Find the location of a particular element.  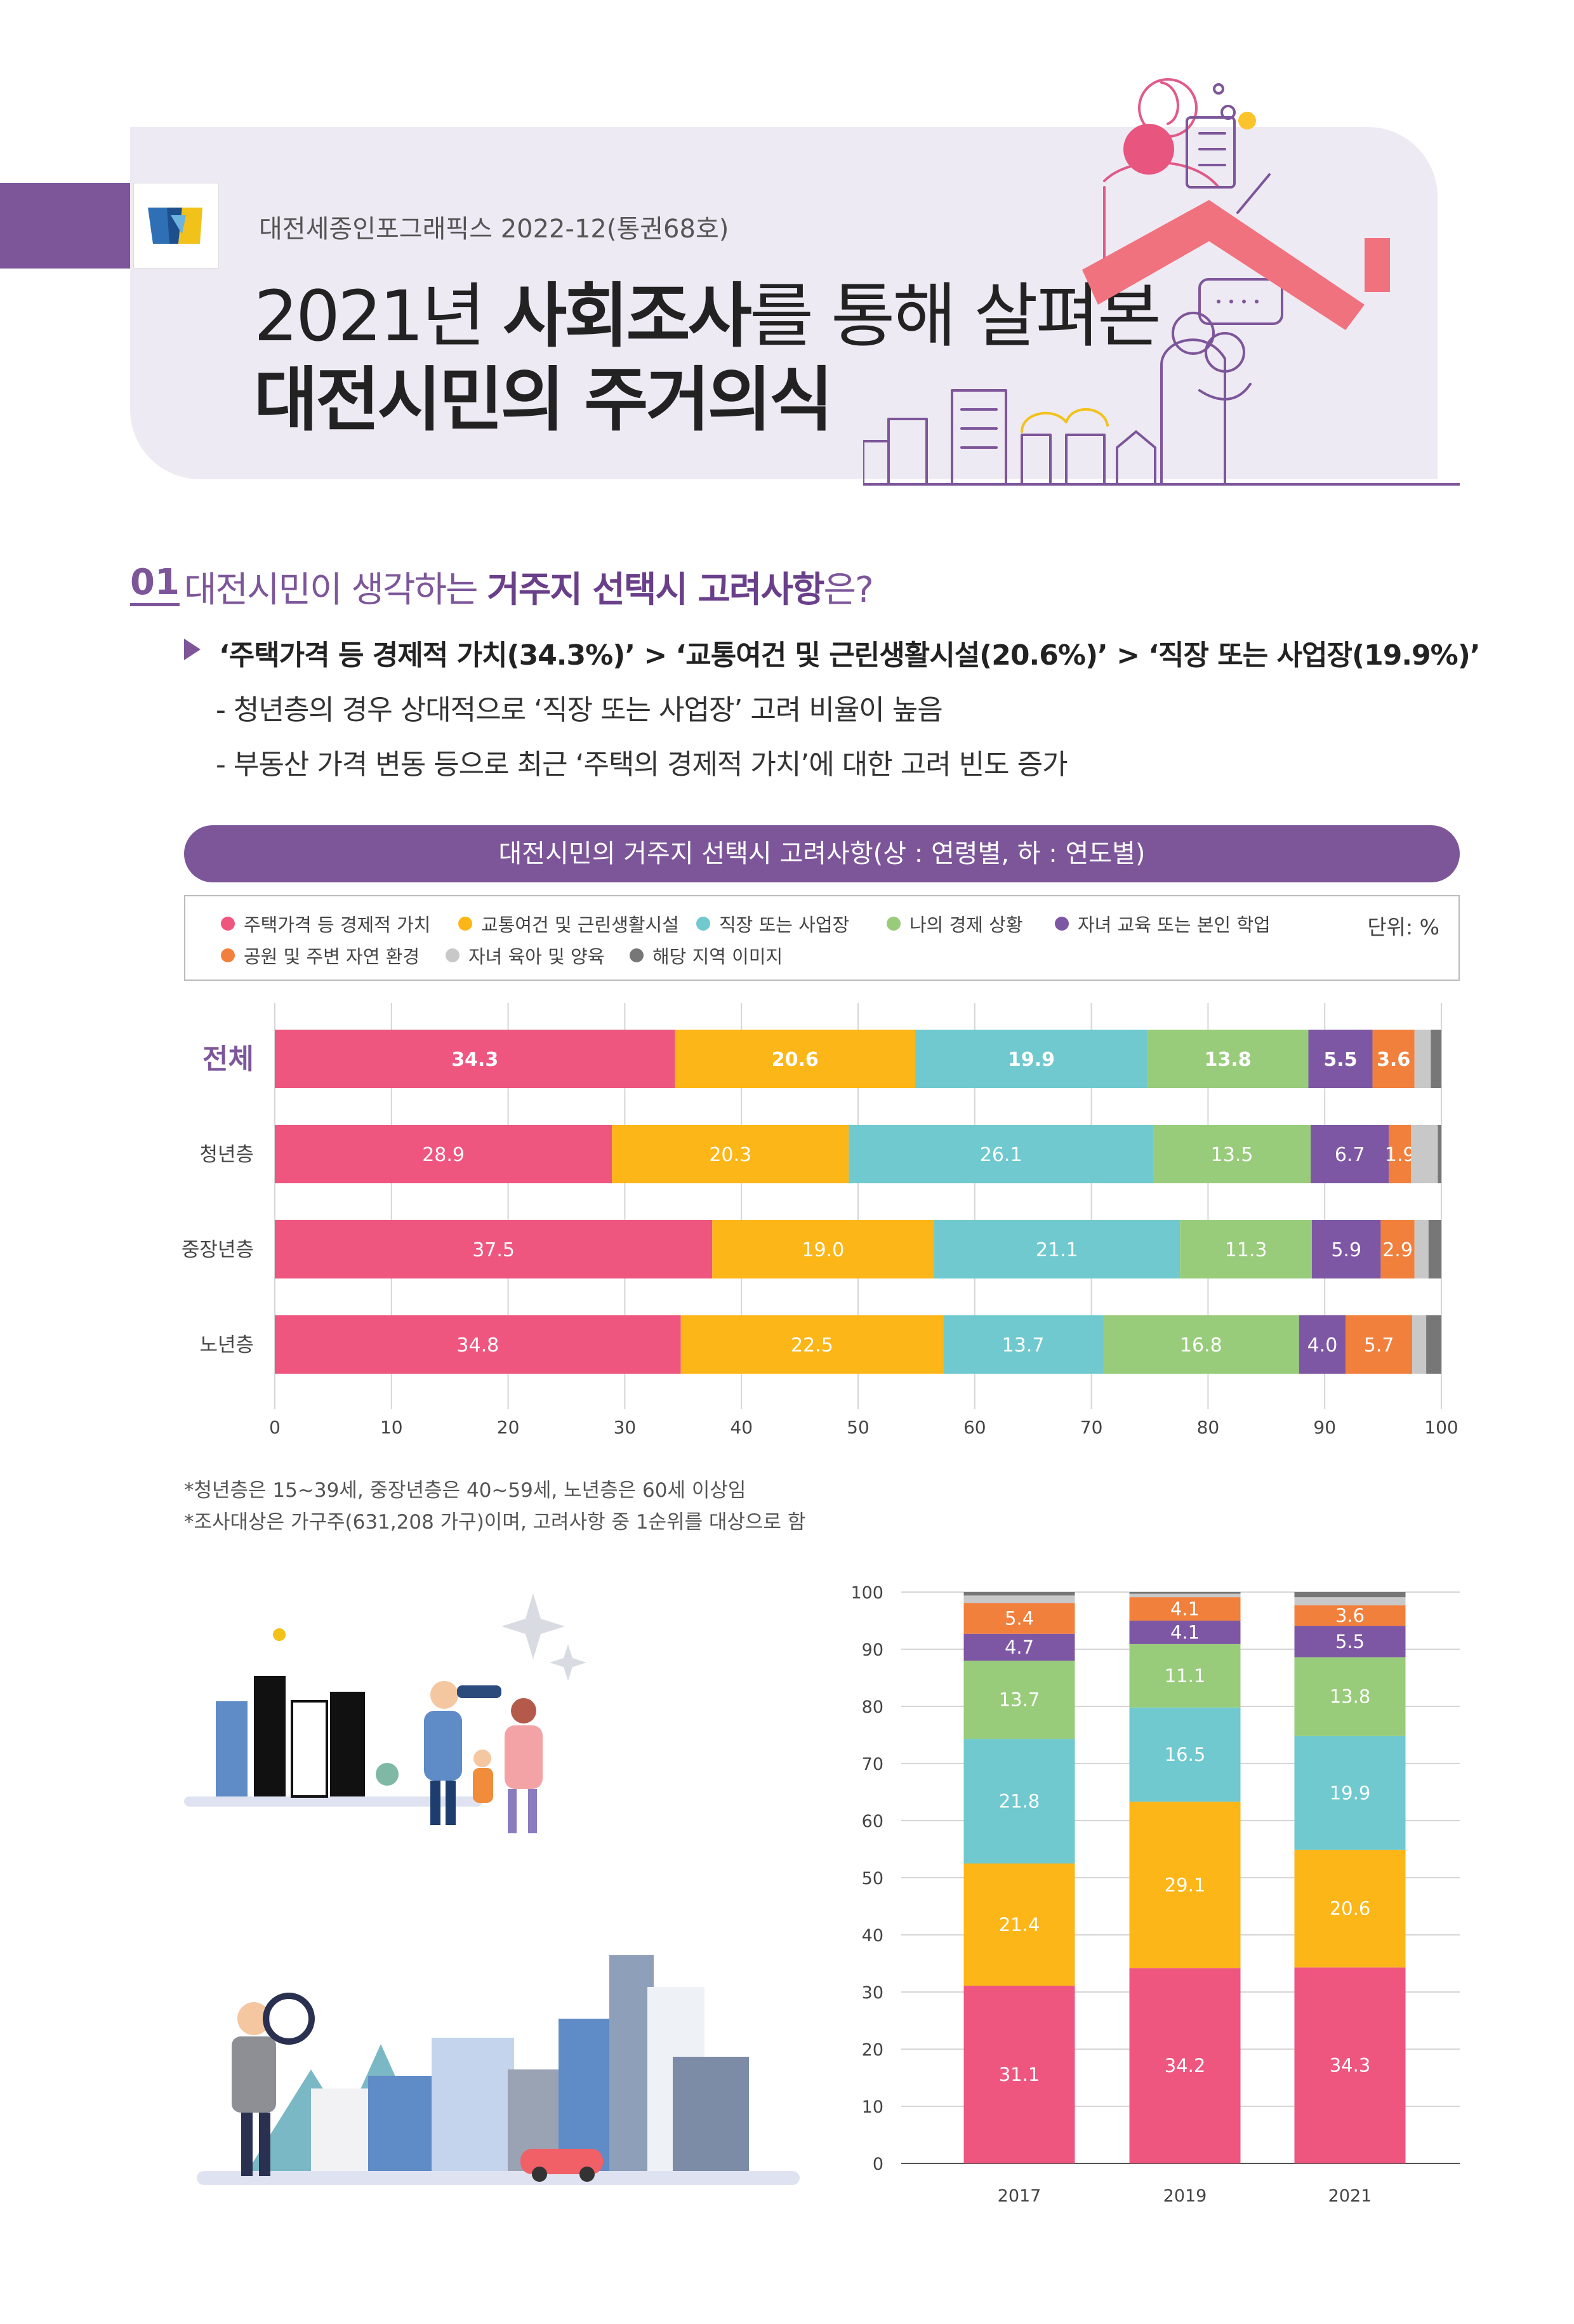

data-label: 28.9 is located at coordinates (443, 1155).